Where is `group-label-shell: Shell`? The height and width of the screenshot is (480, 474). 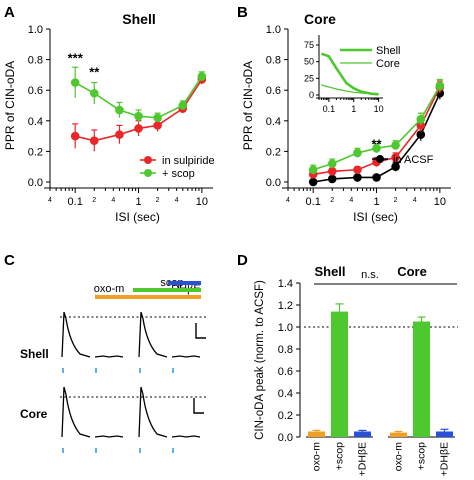 group-label-shell: Shell is located at coordinates (329, 271).